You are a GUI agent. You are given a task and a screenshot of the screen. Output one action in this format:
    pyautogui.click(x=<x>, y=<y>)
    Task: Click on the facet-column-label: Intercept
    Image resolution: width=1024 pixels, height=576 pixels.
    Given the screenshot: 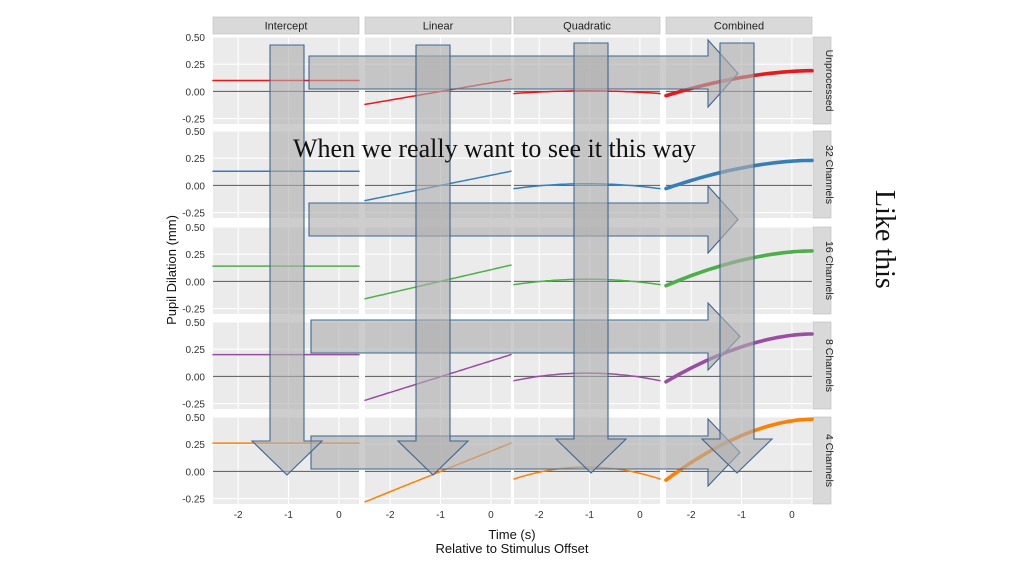 What is the action you would take?
    pyautogui.click(x=286, y=27)
    